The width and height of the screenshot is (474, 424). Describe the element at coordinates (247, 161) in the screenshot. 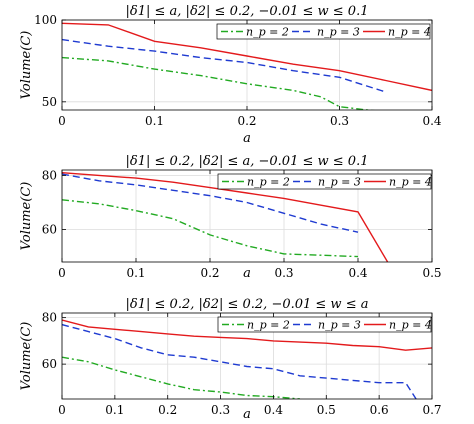

I see `subplot-title: |δ1| ≤ 0.2, |δ2| ≤ a, −0.01 ≤ w ≤ 0.1` at that location.